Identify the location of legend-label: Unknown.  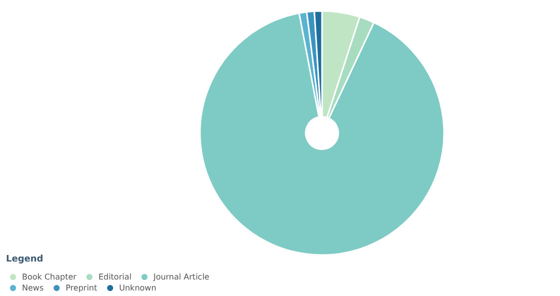
(137, 288).